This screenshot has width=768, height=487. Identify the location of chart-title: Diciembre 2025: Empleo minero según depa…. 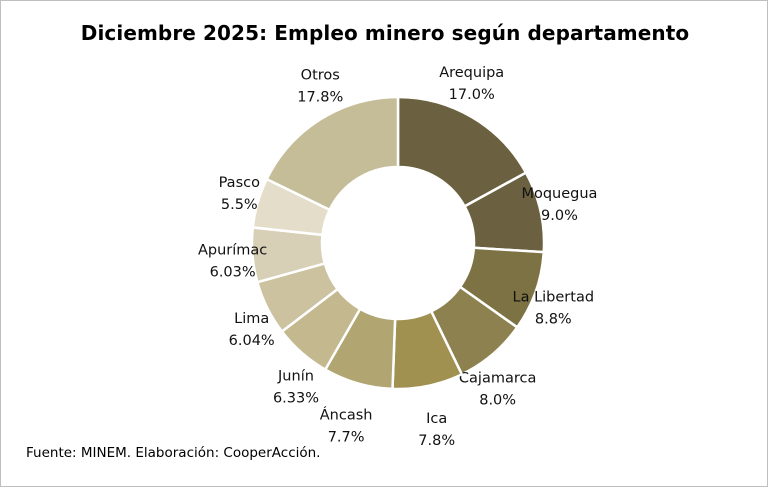
(385, 33).